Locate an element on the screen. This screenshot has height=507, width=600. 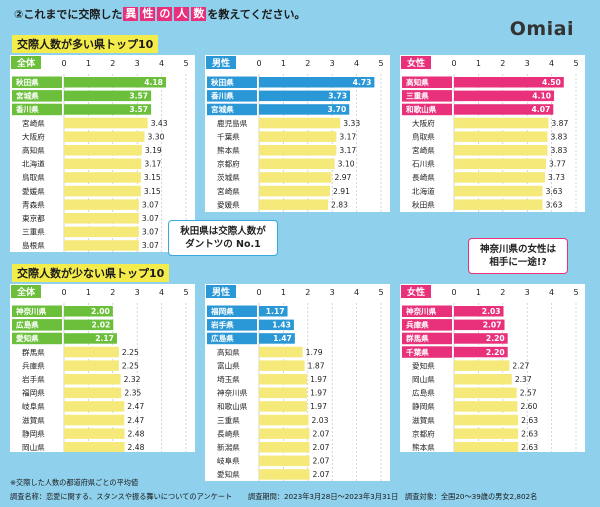
survey-target: 調査対象：全国20～39歳の男女2,802名 is located at coordinates (471, 496).